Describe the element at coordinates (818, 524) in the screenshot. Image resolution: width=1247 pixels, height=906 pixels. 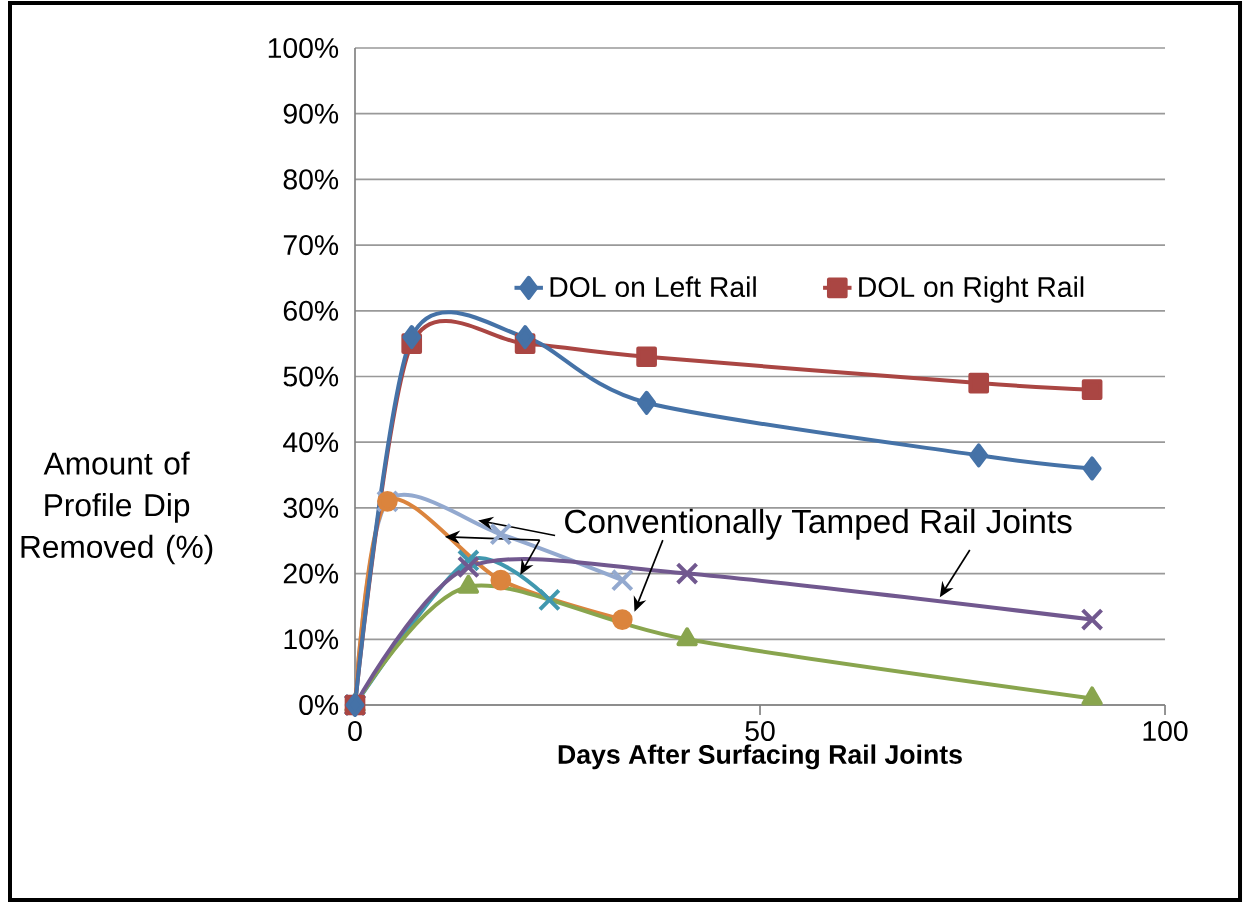
I see `annotation: Conventionally Tamped Rail Joints` at that location.